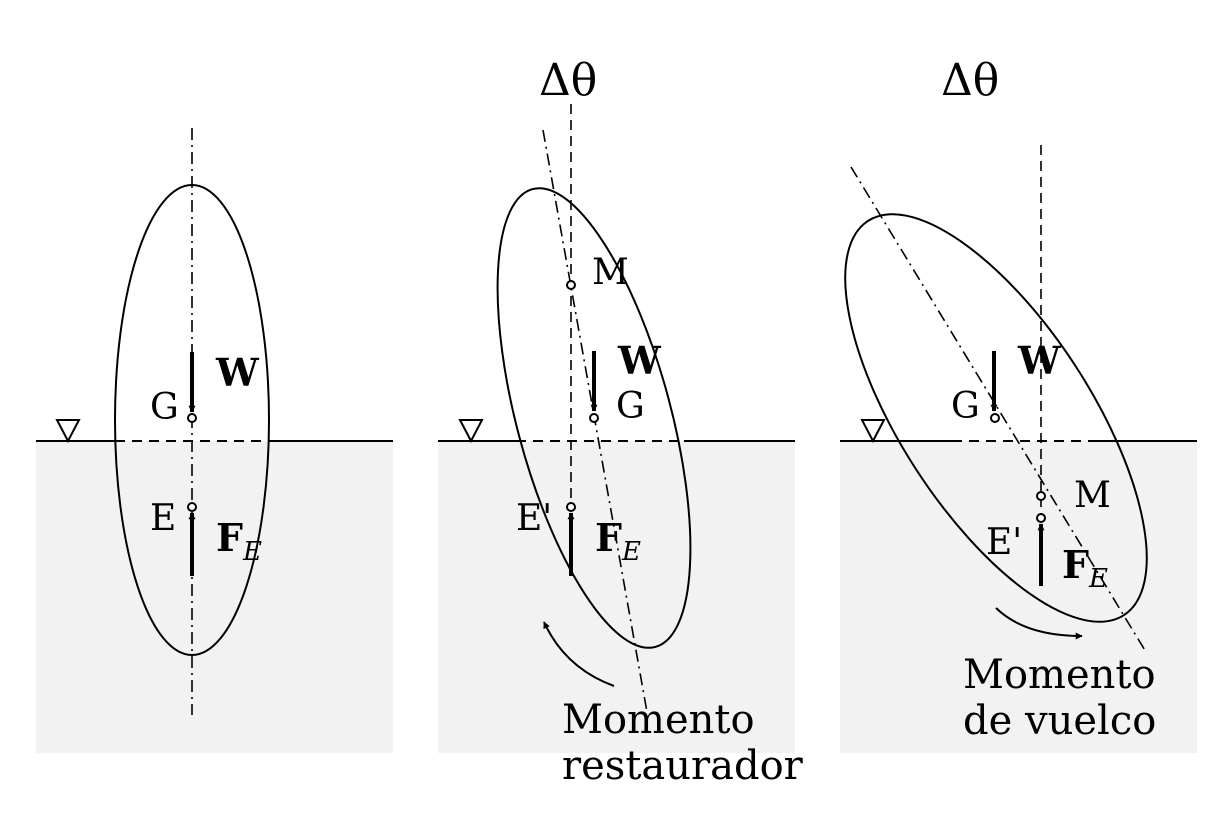 The image size is (1231, 837). Describe the element at coordinates (163, 518) in the screenshot. I see `label-E: E` at that location.